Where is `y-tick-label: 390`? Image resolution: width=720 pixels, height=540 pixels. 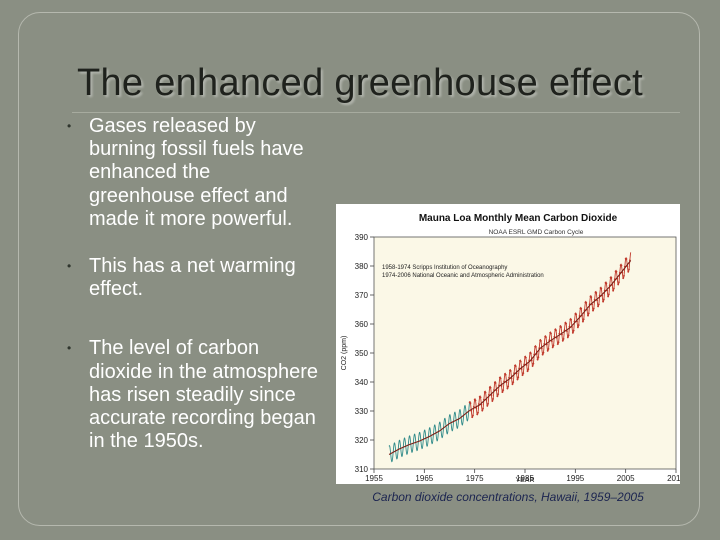
y-tick-label: 390 is located at coordinates (362, 237).